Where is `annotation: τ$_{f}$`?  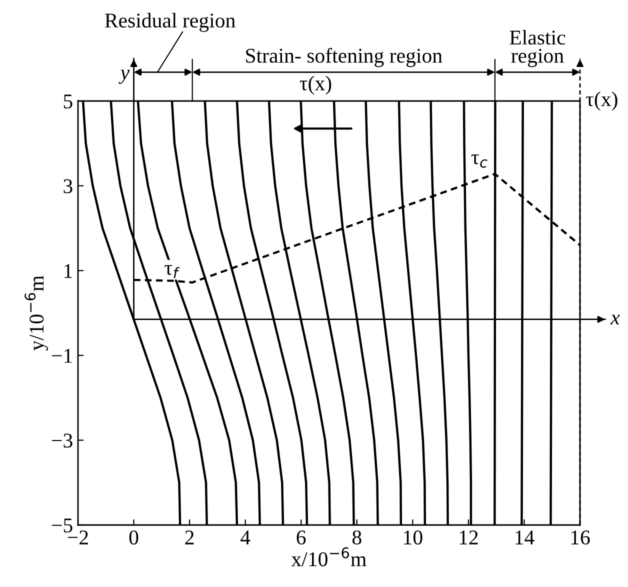 annotation: τ$_{f}$ is located at coordinates (172, 271).